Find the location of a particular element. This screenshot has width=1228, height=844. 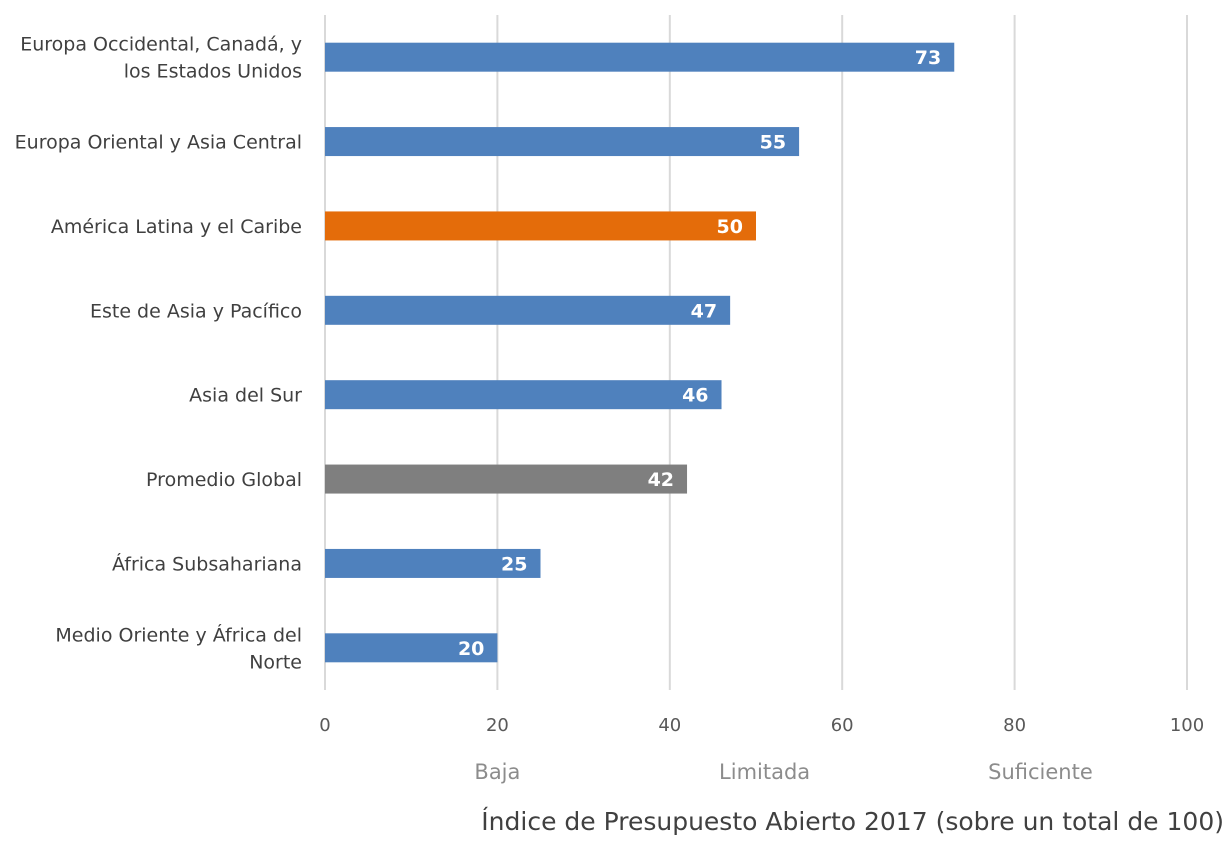

x-tick-label: 60 is located at coordinates (842, 725).